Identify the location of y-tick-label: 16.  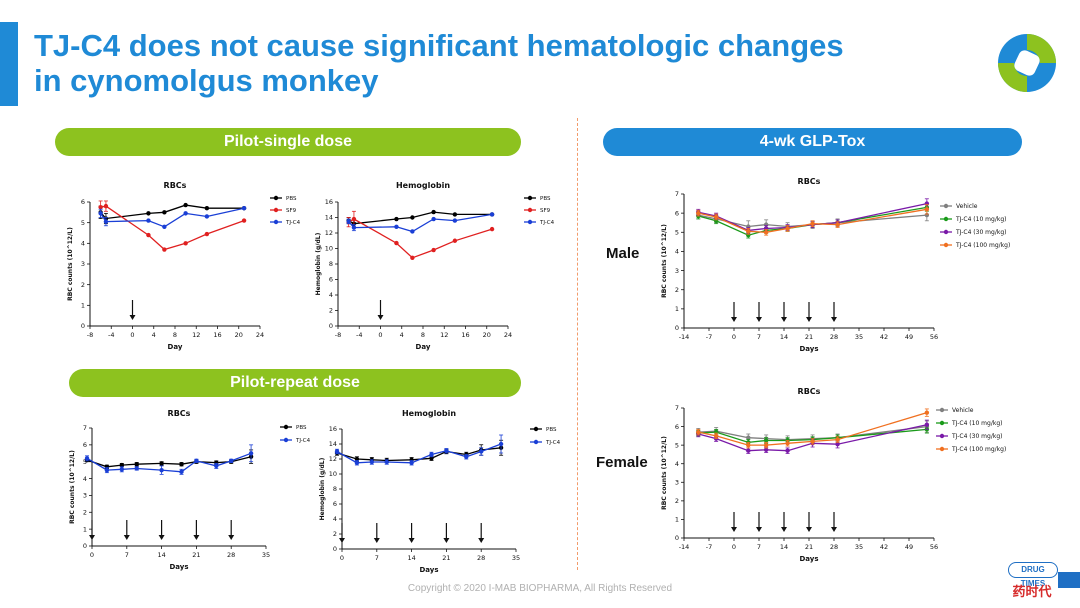
(333, 429).